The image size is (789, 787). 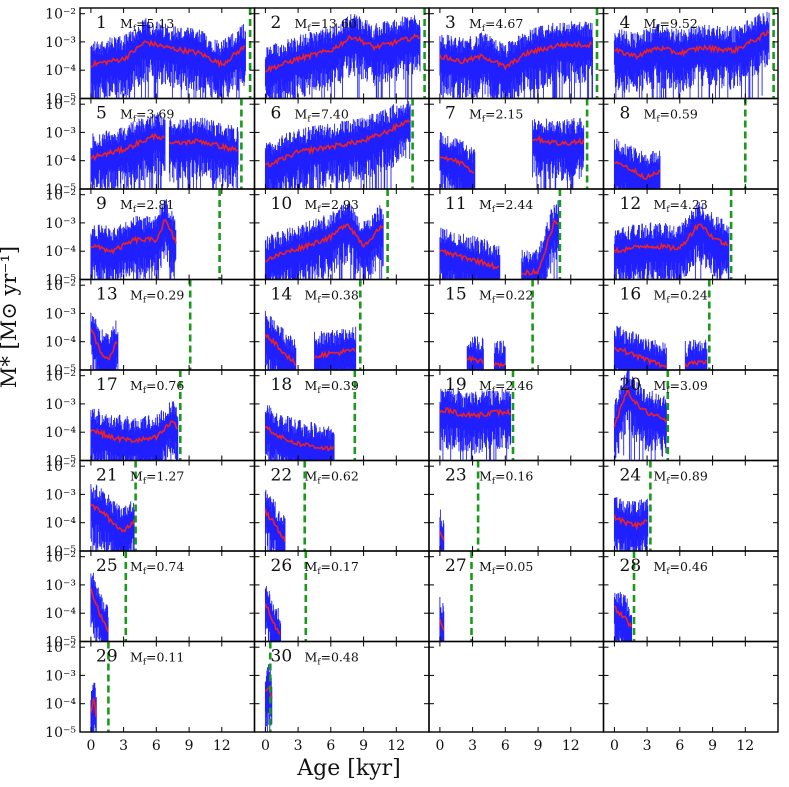 What do you see at coordinates (681, 478) in the screenshot?
I see `final-mass-label: Mf=0.89` at bounding box center [681, 478].